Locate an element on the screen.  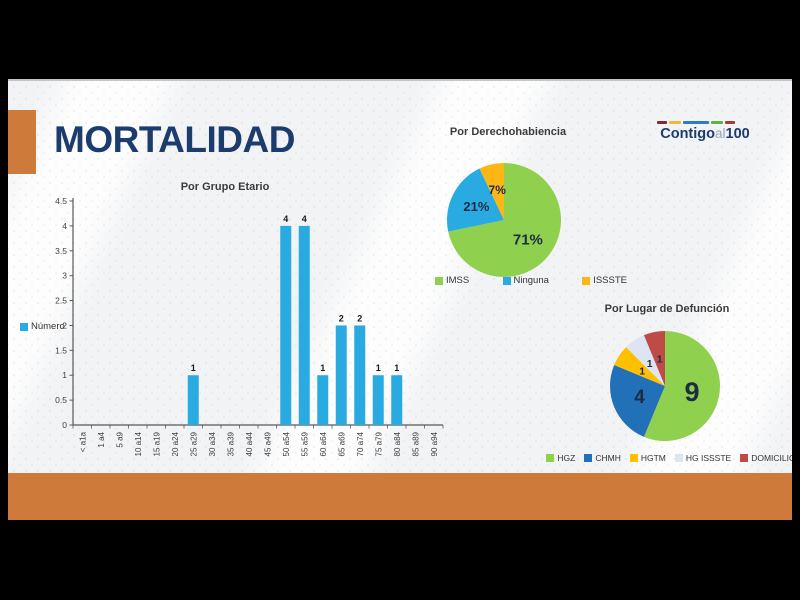
y-tick-label: 2.5 is located at coordinates (61, 301).